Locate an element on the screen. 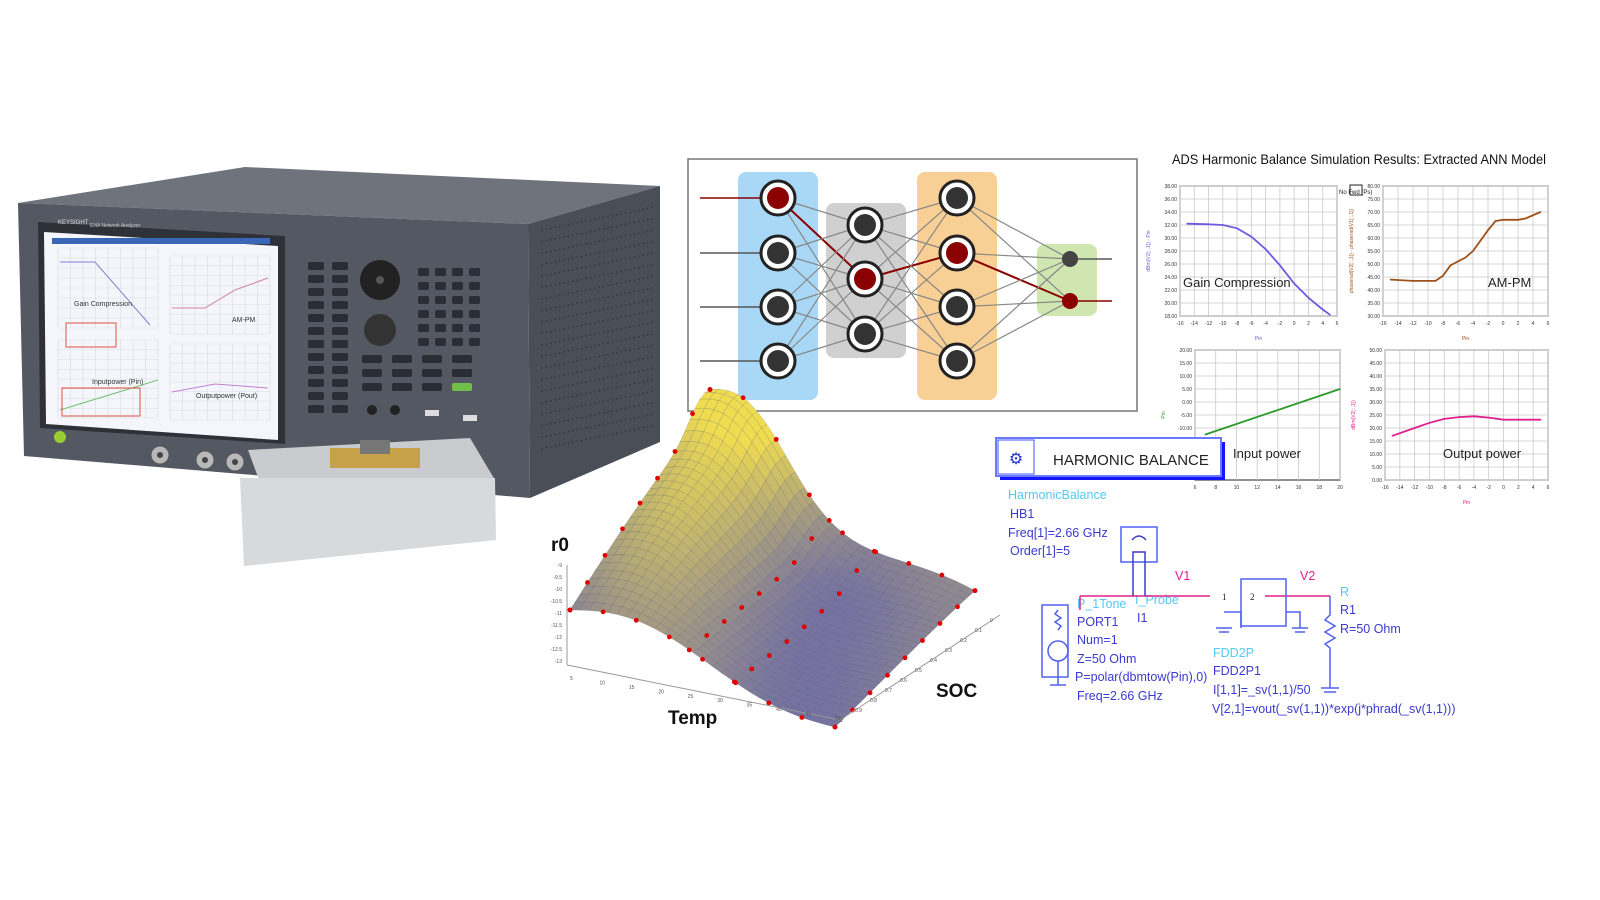 The width and height of the screenshot is (1600, 900). x-tick-label: -16 is located at coordinates (1384, 488).